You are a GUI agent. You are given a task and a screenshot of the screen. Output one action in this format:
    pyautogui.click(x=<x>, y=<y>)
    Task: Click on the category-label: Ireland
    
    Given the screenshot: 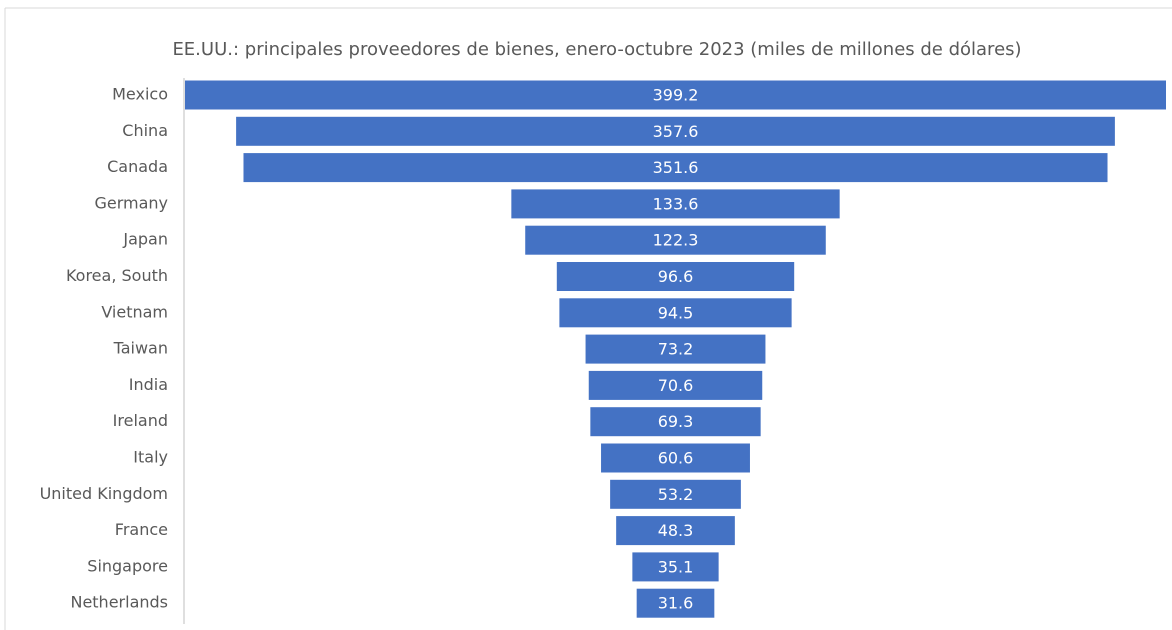 What is the action you would take?
    pyautogui.click(x=140, y=420)
    